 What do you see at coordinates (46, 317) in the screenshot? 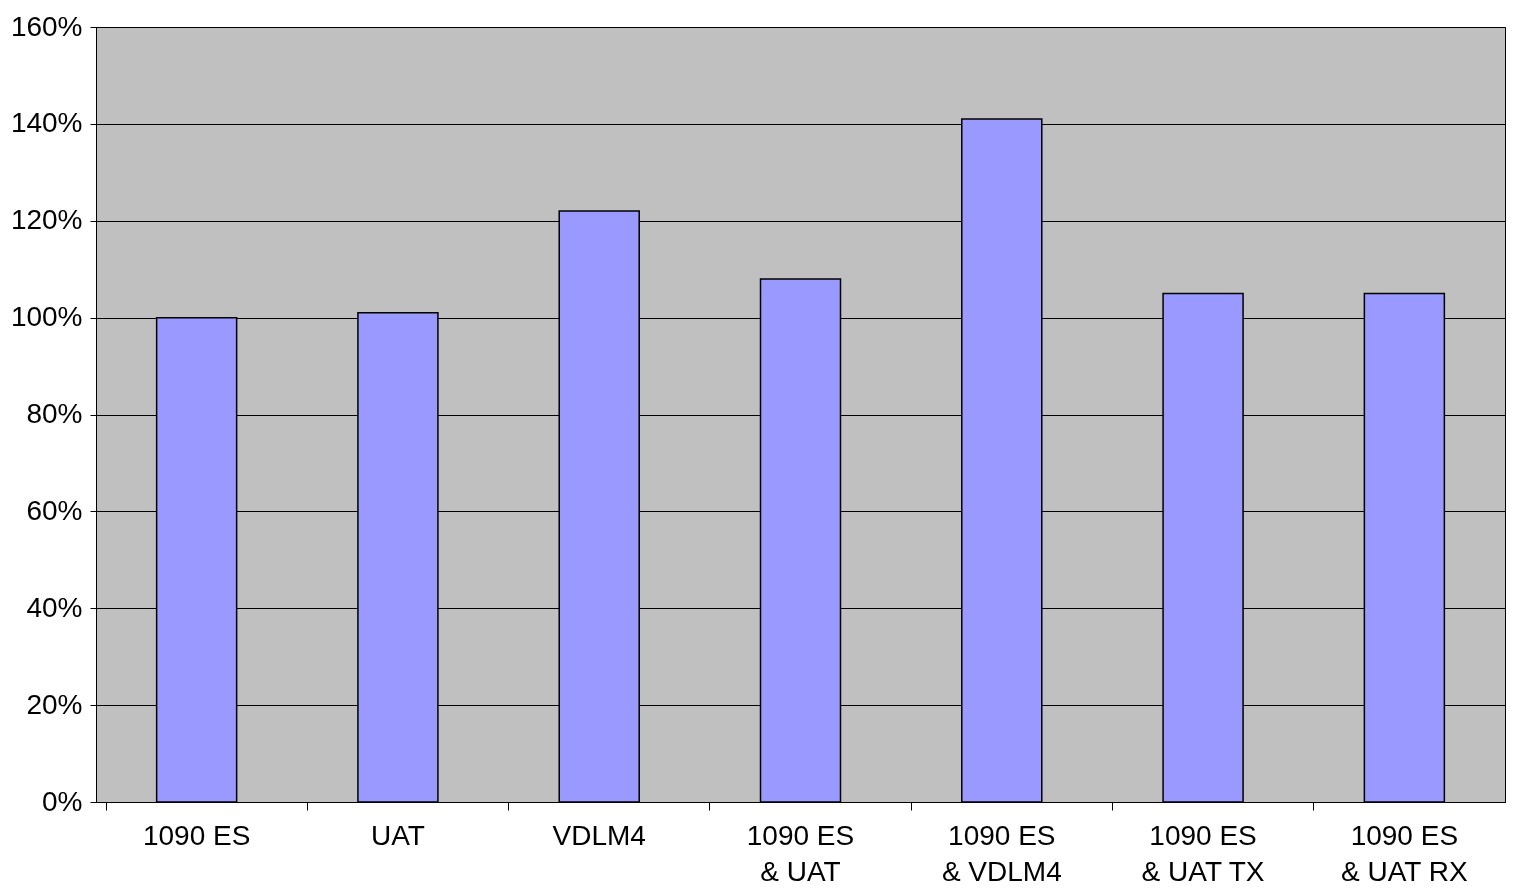
I see `y-tick-label: 100%` at bounding box center [46, 317].